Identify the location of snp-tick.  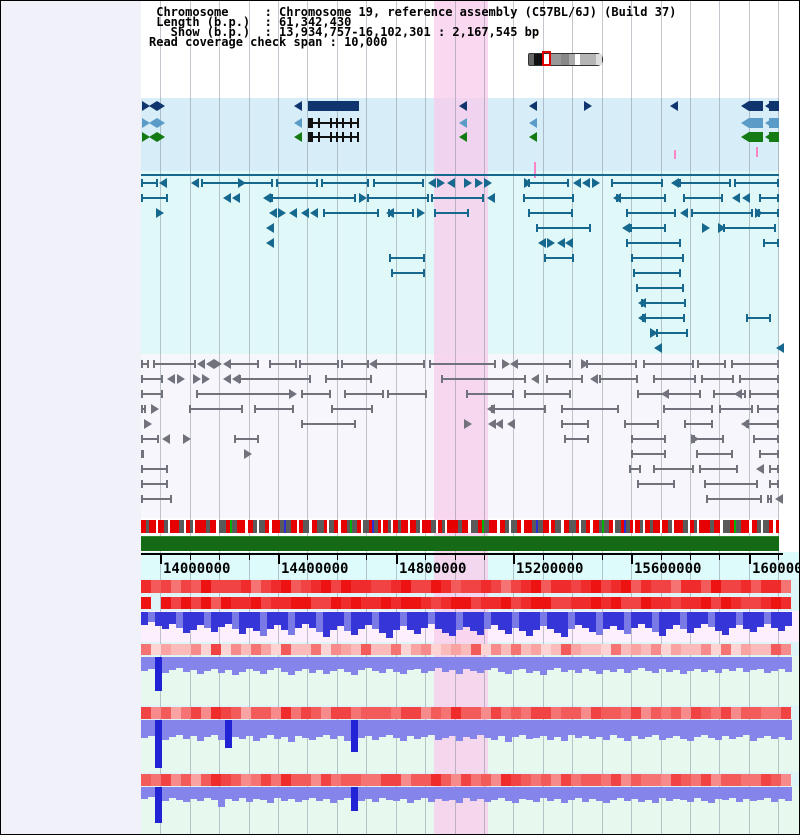
(535, 170).